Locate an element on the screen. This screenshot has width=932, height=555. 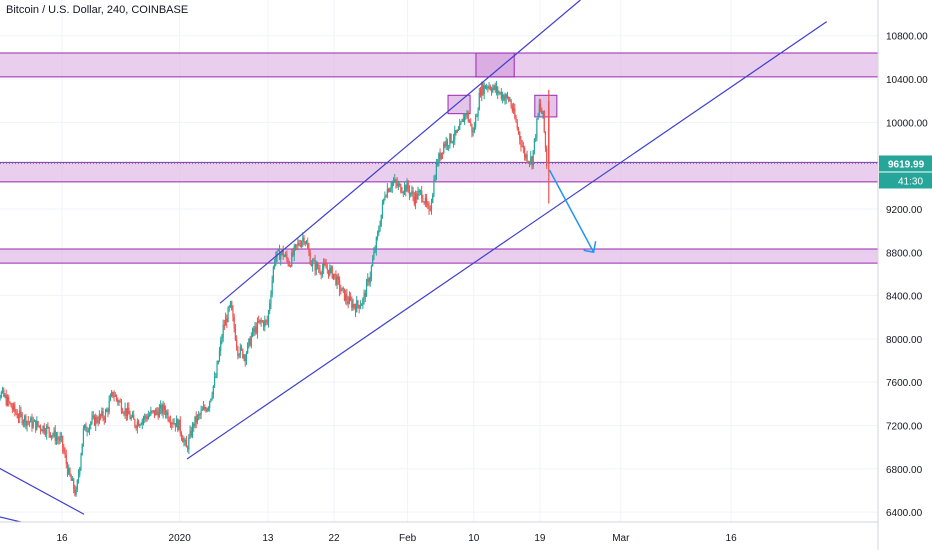
y-tick-label: 10000.00 is located at coordinates (907, 123).